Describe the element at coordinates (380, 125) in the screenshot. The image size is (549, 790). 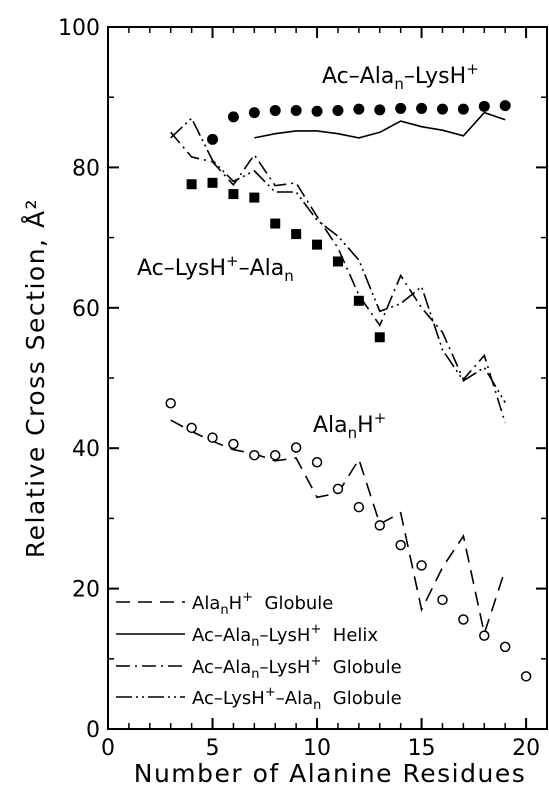
I see `series-line-helix-solid` at that location.